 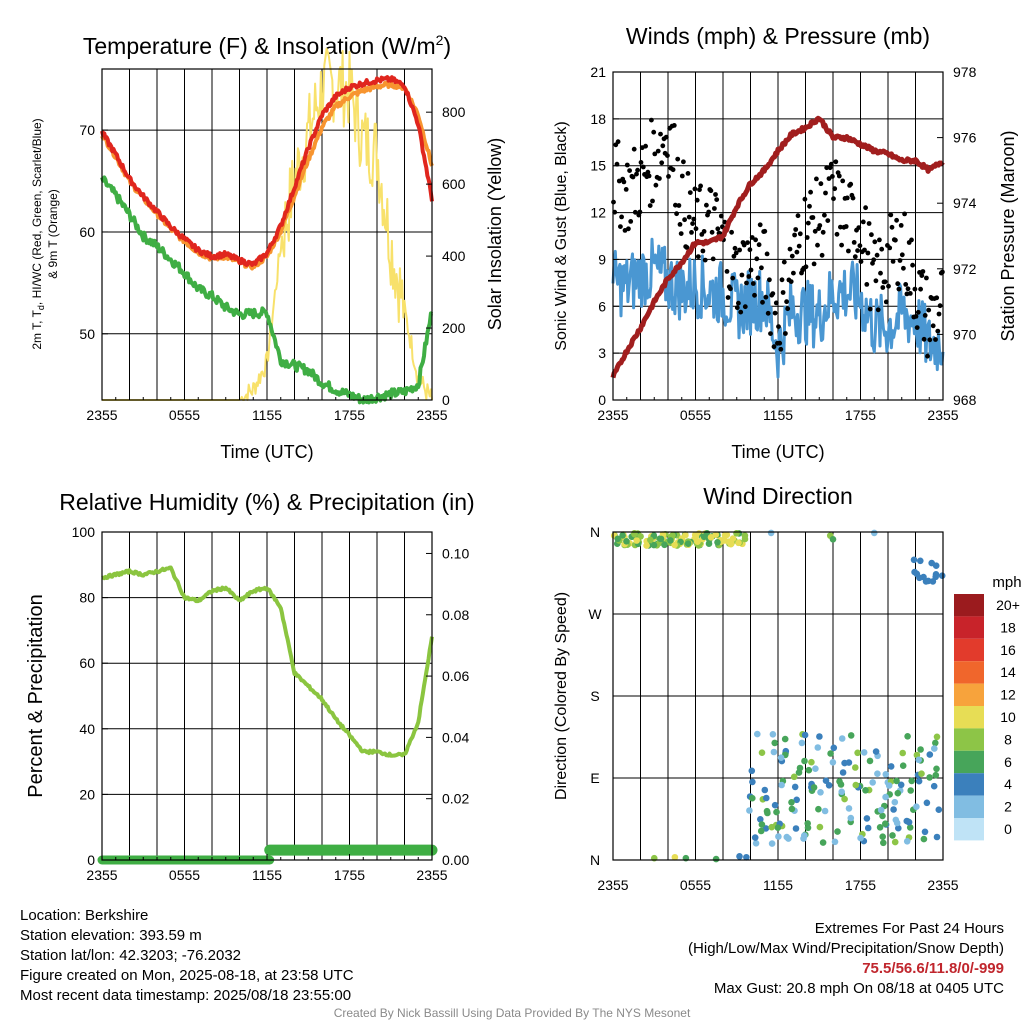 I want to click on y-tick-label: 80, so click(x=87, y=598).